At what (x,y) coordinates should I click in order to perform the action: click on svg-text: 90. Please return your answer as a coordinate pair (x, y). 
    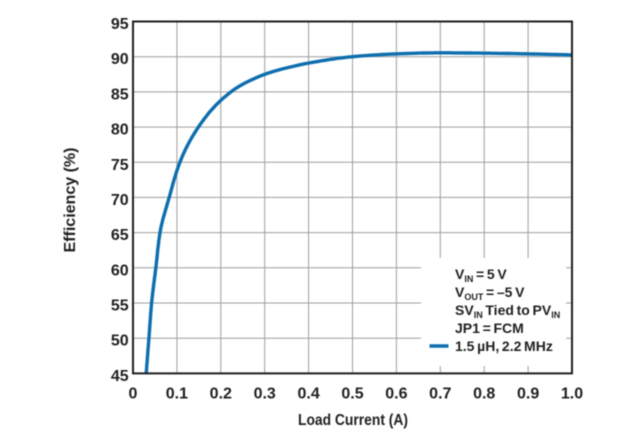
    Looking at the image, I should click on (120, 59).